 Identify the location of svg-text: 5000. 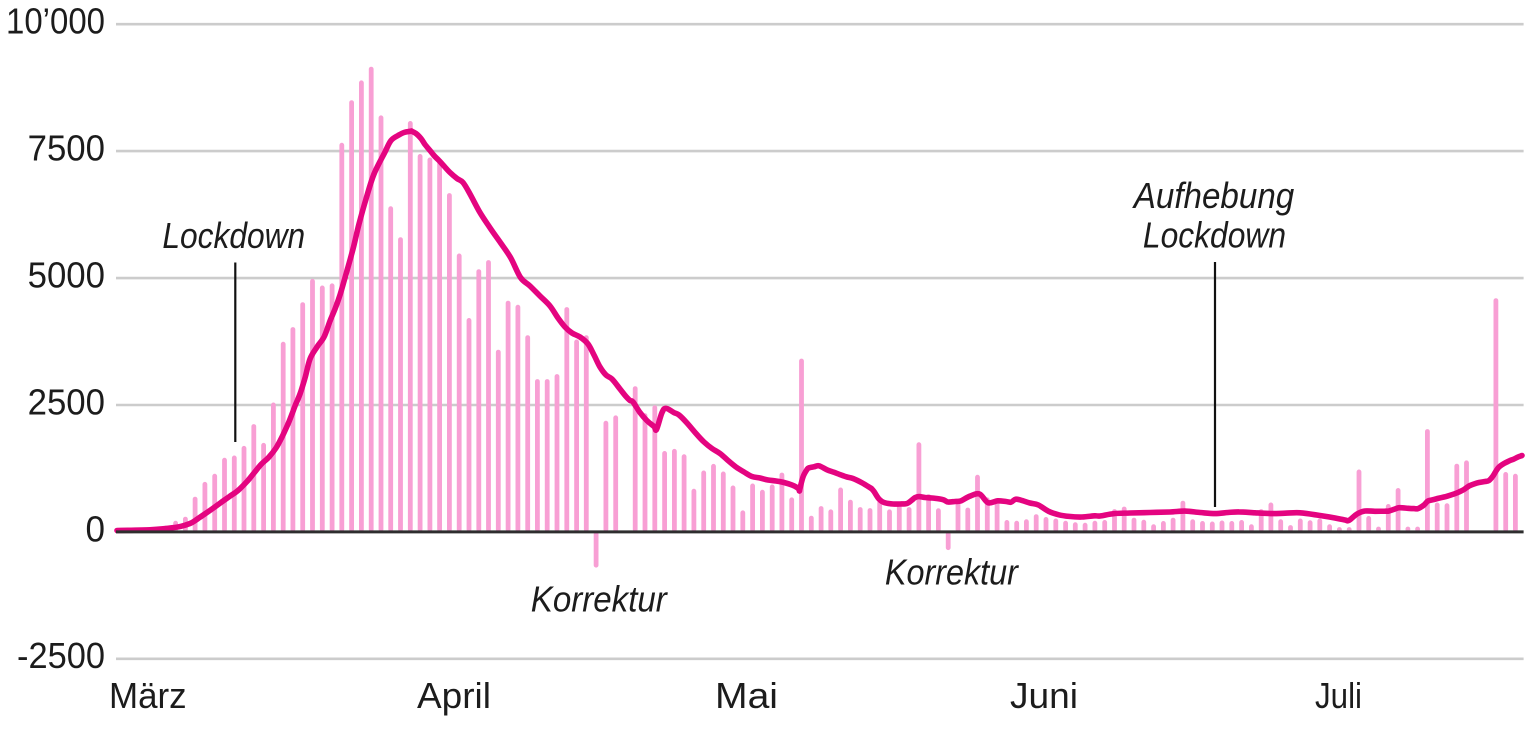
(66, 275).